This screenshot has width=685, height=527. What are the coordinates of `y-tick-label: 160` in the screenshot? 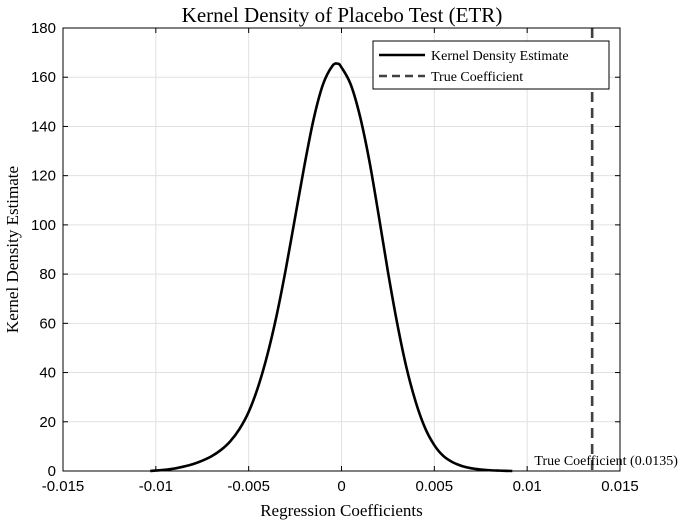 It's located at (43, 77).